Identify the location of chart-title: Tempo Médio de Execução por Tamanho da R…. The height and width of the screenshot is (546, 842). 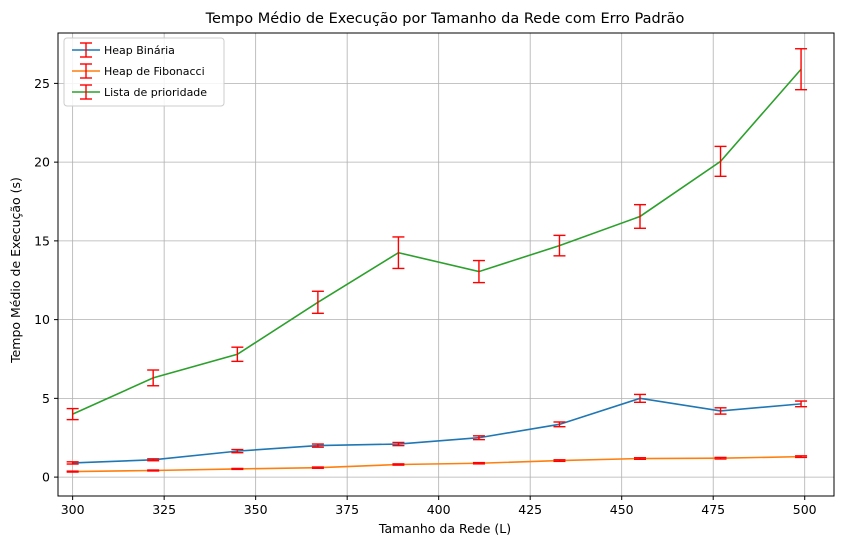
(445, 19).